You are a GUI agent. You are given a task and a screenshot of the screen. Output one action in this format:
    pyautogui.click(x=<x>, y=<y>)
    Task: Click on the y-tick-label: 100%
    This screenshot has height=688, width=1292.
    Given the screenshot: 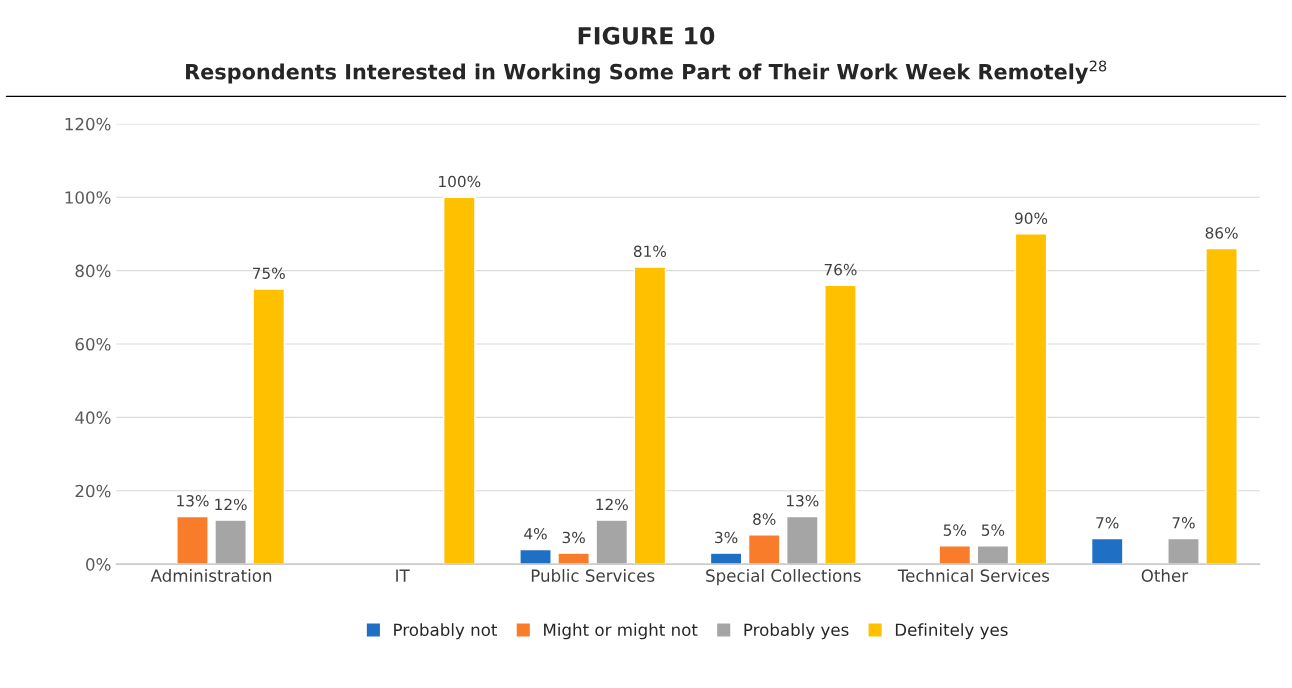 What is the action you would take?
    pyautogui.click(x=88, y=197)
    